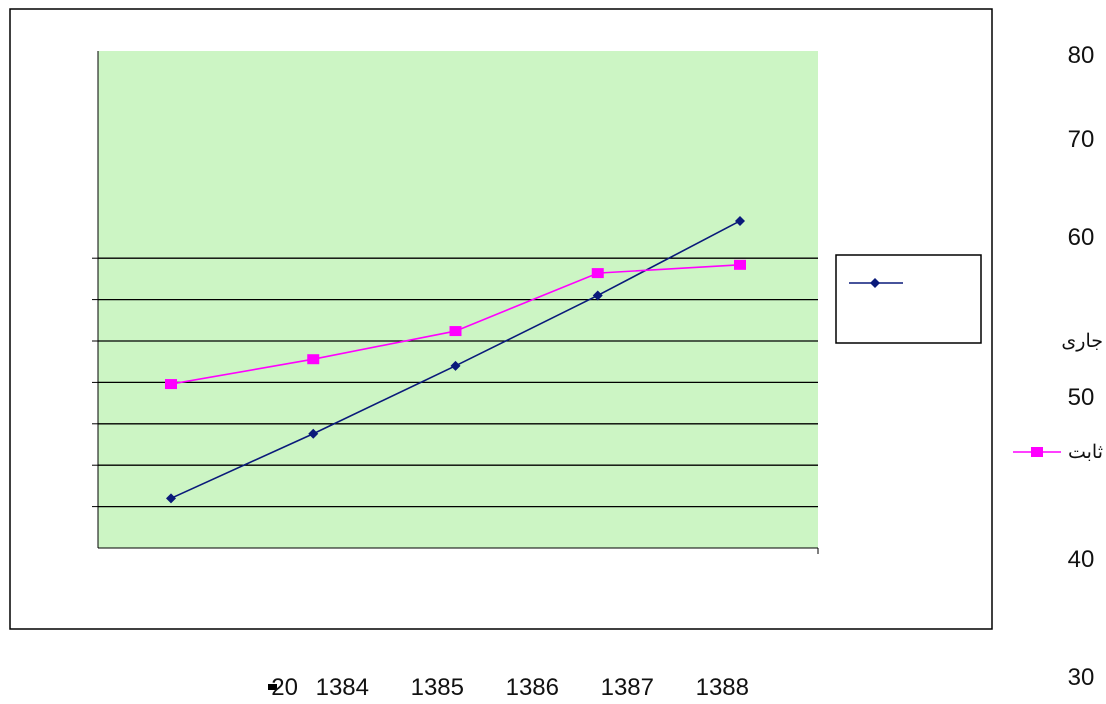 The width and height of the screenshot is (1106, 704). Describe the element at coordinates (1085, 452) in the screenshot. I see `legend-label: ثابت` at that location.